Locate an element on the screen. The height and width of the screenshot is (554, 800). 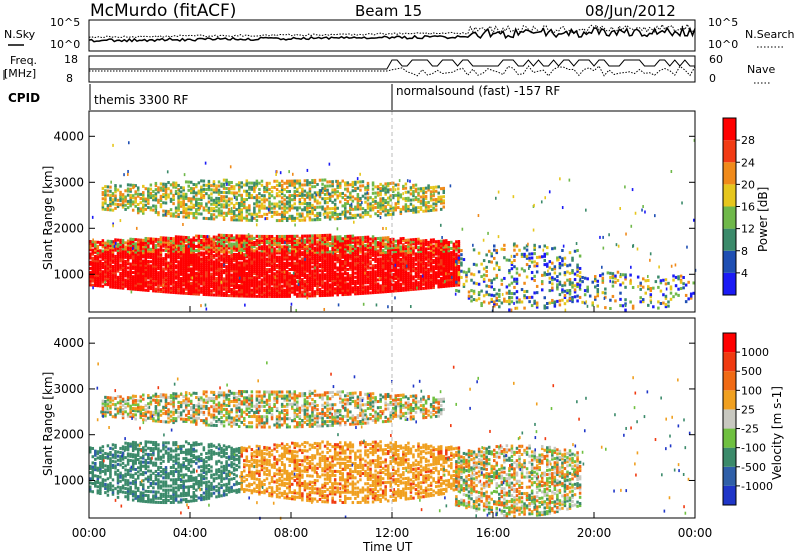
noise-traces is located at coordinates (392, 32).